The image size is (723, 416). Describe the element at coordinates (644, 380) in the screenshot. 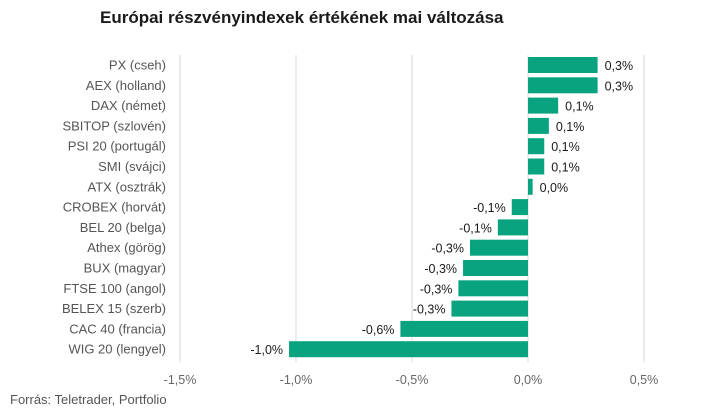

I see `x-tick-label: 0,5%` at that location.